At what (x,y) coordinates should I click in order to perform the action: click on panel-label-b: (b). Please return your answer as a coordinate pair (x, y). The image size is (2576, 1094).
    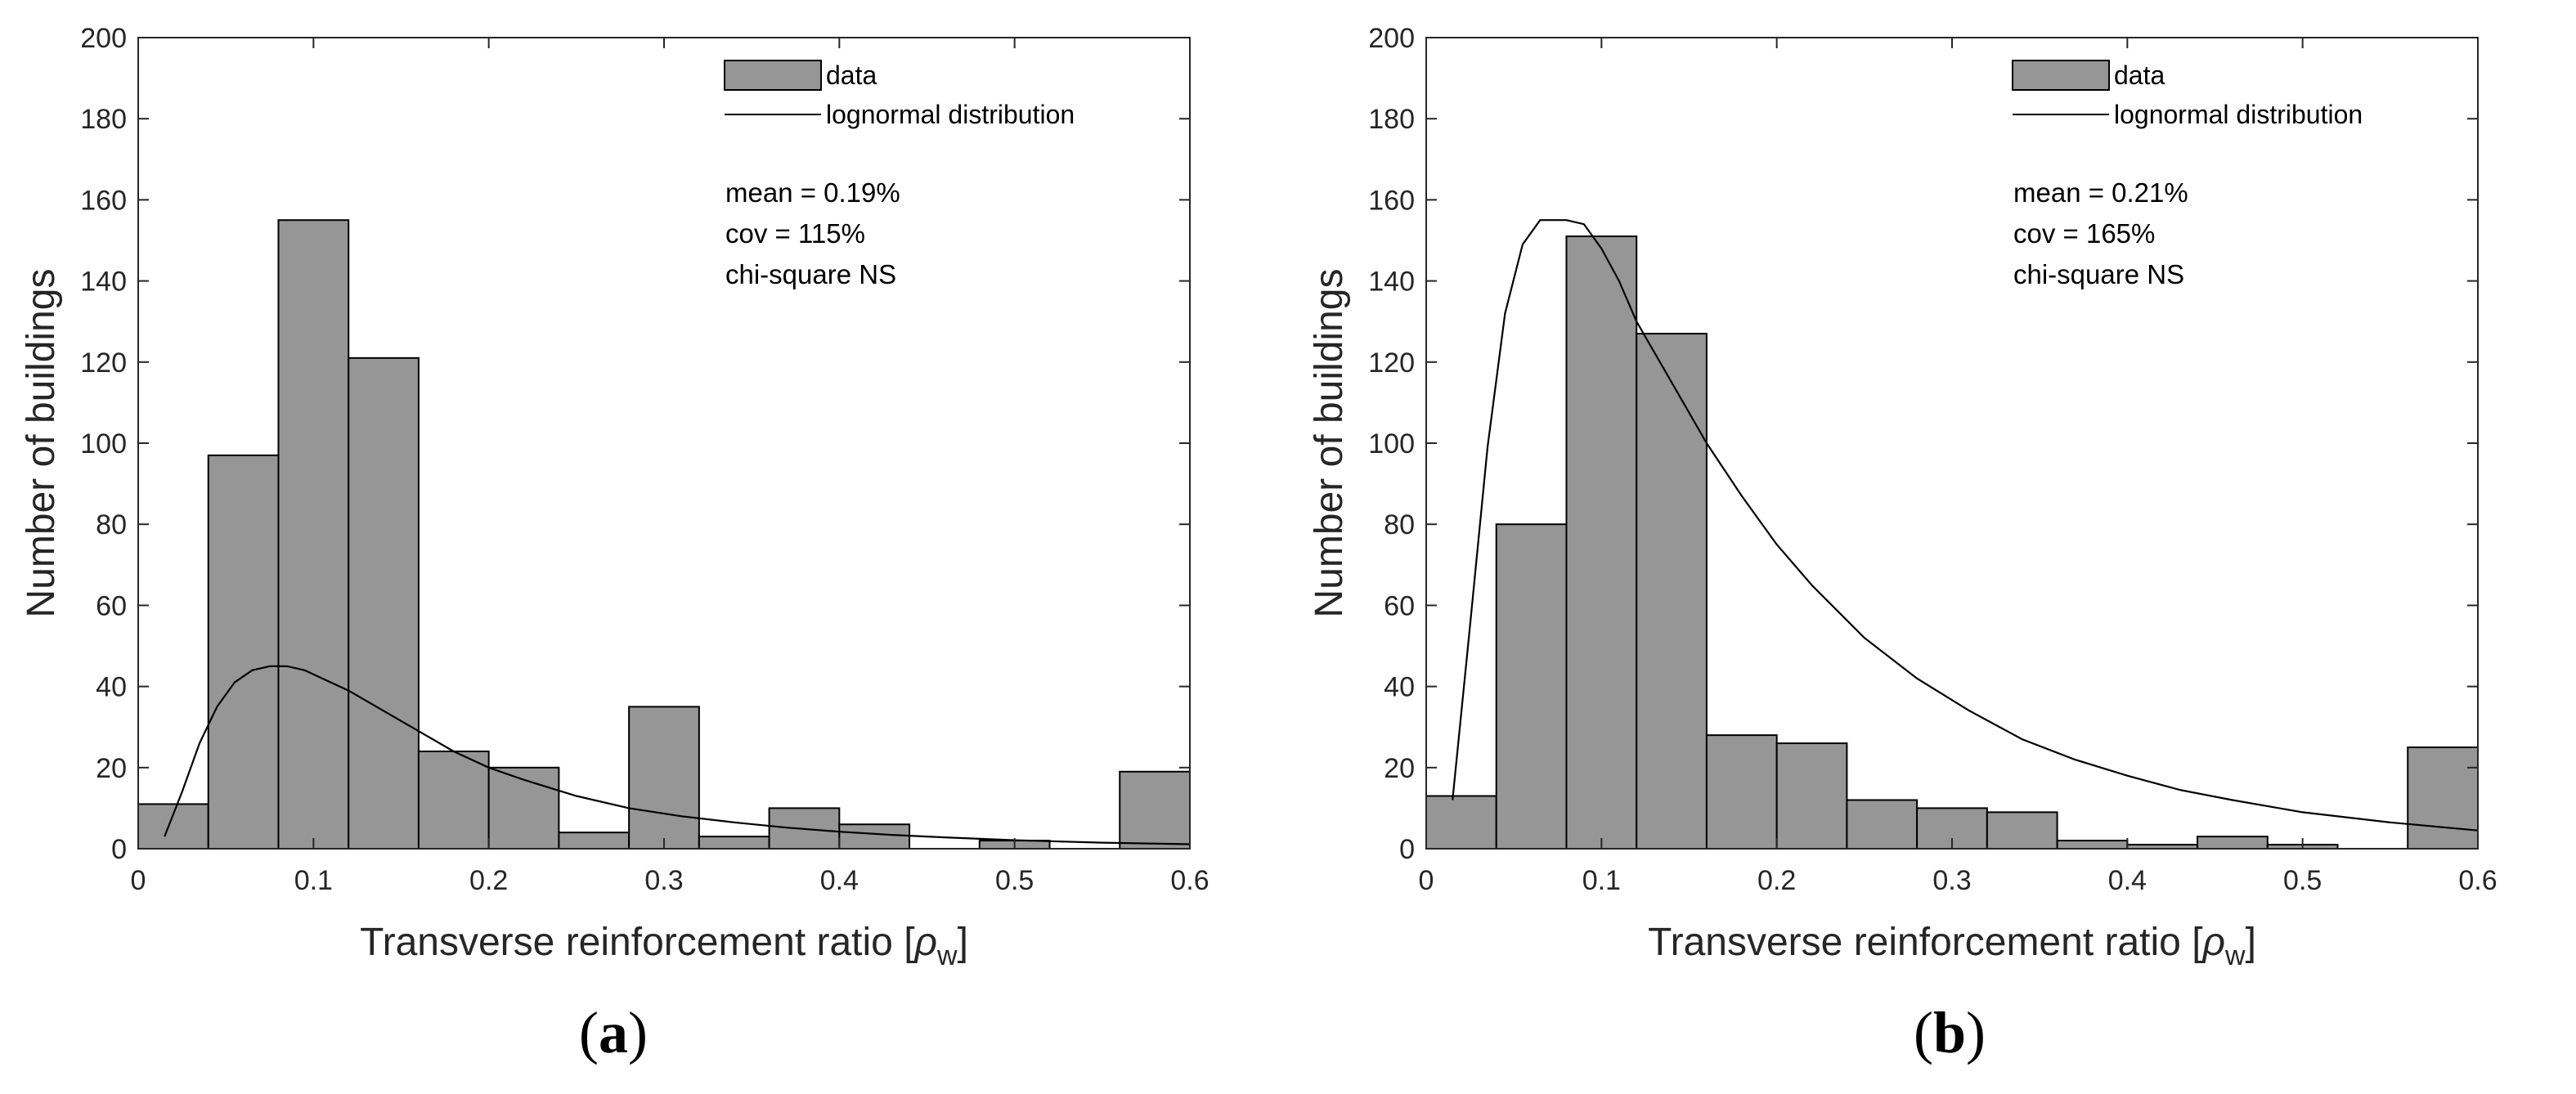
    Looking at the image, I should click on (1950, 1032).